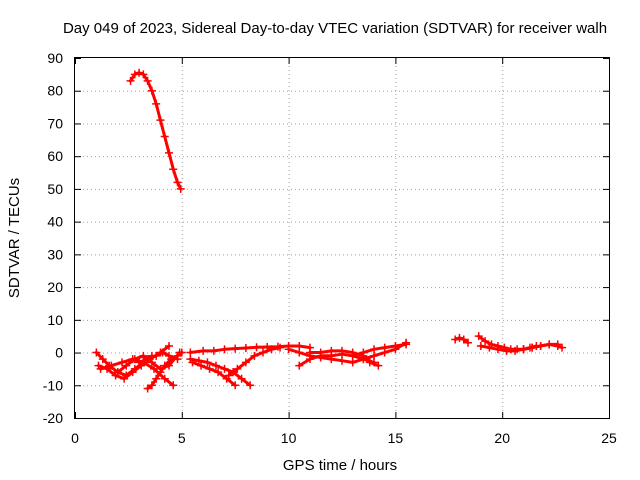 The height and width of the screenshot is (480, 640). What do you see at coordinates (53, 418) in the screenshot?
I see `y-tick-label: -20` at bounding box center [53, 418].